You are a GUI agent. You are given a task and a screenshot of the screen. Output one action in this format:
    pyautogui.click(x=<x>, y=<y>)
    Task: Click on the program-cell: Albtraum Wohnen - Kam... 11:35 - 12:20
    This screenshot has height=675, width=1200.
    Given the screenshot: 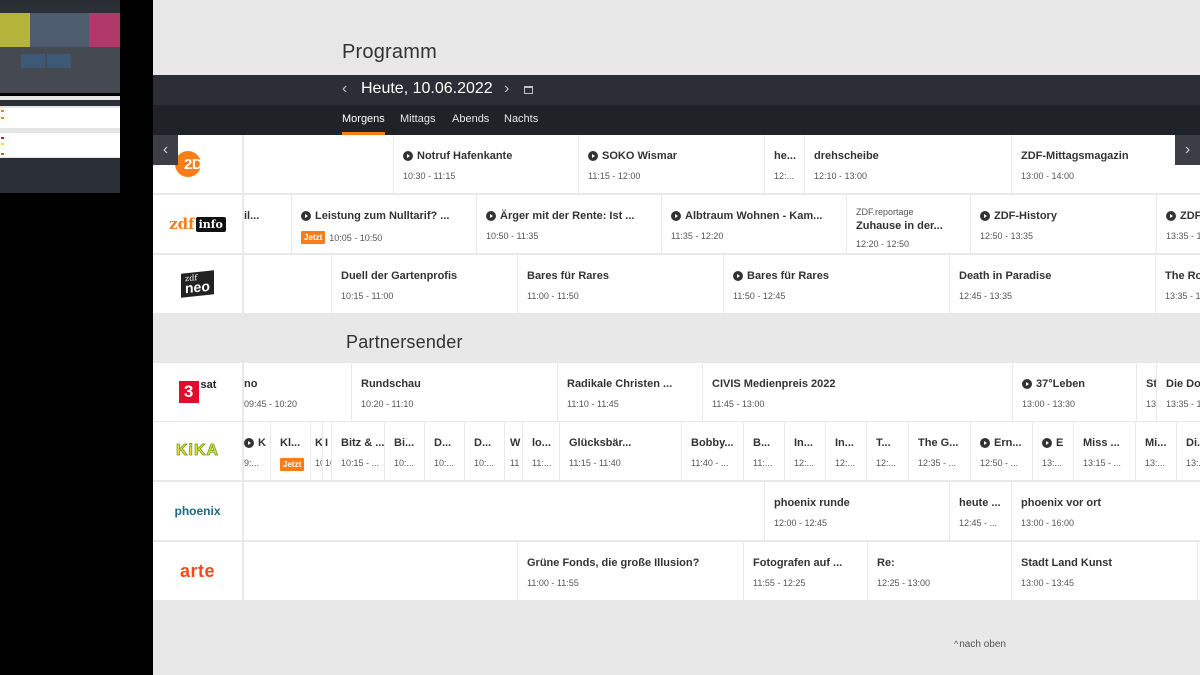 What is the action you would take?
    pyautogui.click(x=753, y=224)
    